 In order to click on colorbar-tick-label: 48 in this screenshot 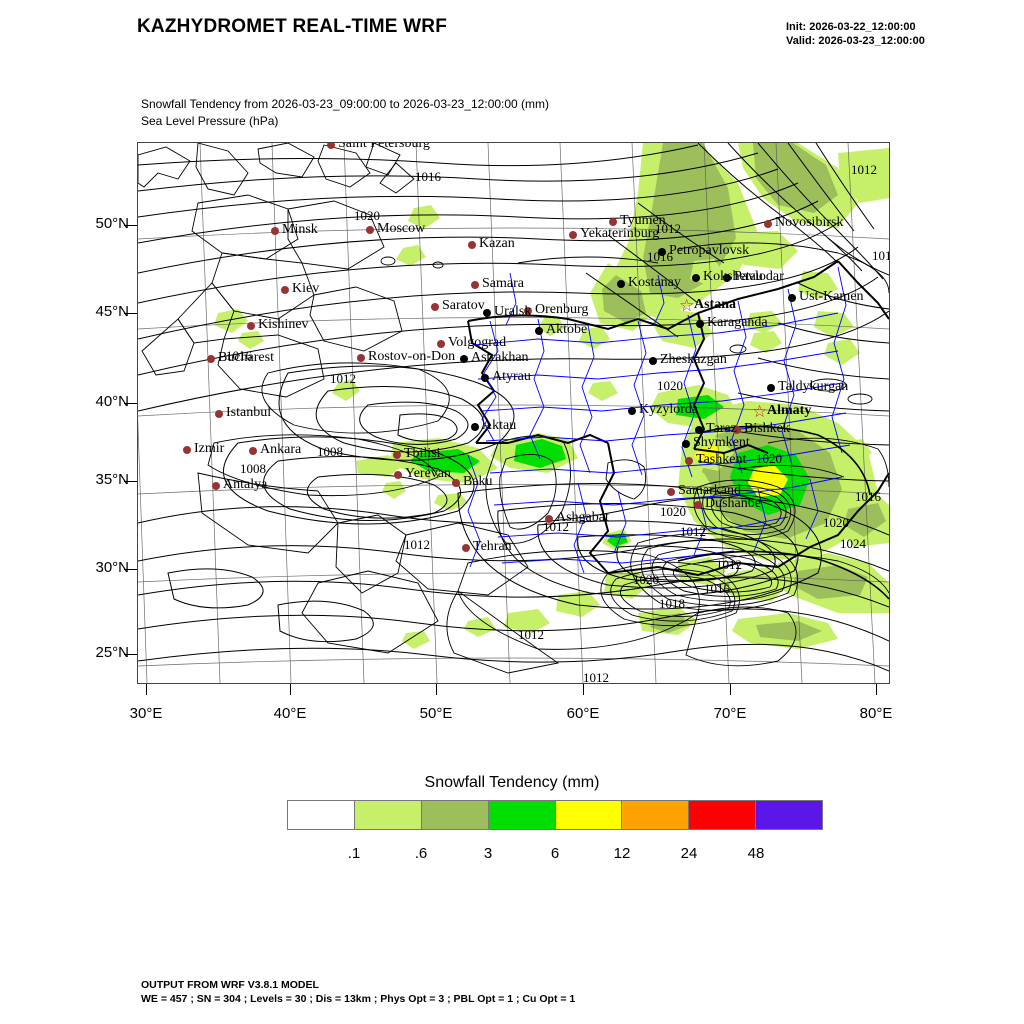, I will do `click(756, 853)`.